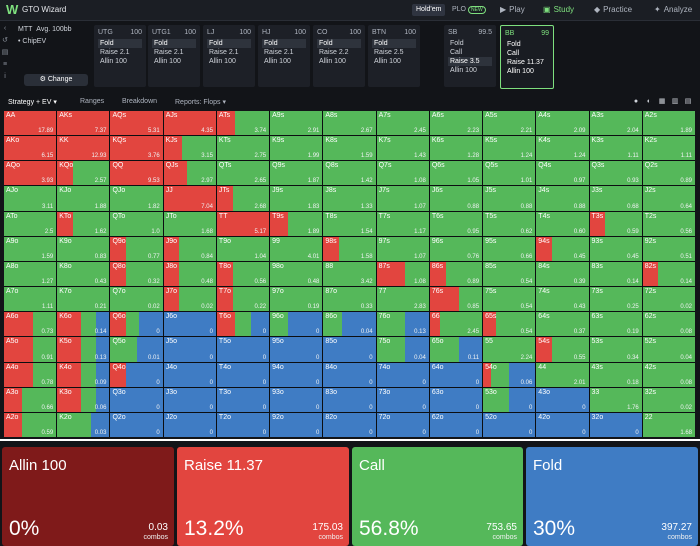  I want to click on nav-analyze: ✦ Analyze, so click(673, 10).